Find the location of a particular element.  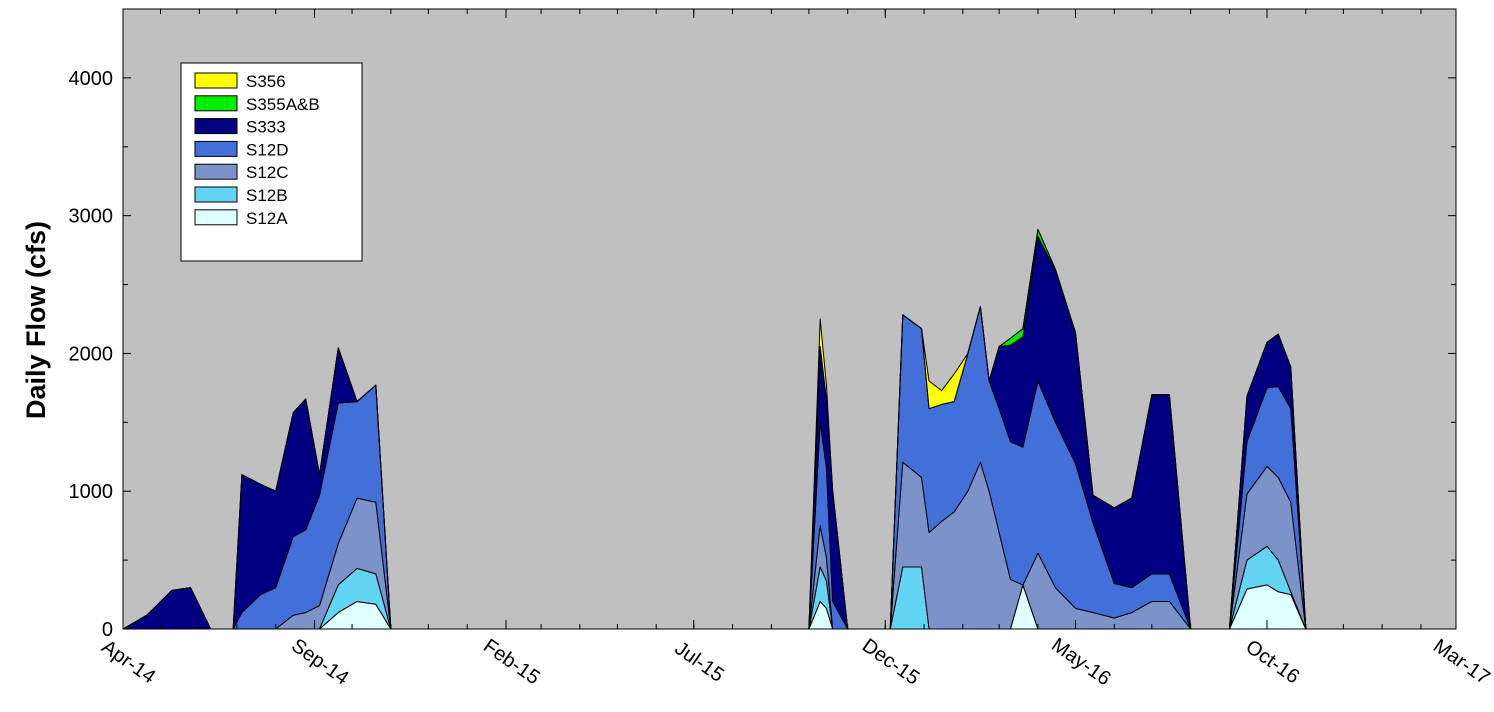

legend-label: S12B is located at coordinates (267, 195).